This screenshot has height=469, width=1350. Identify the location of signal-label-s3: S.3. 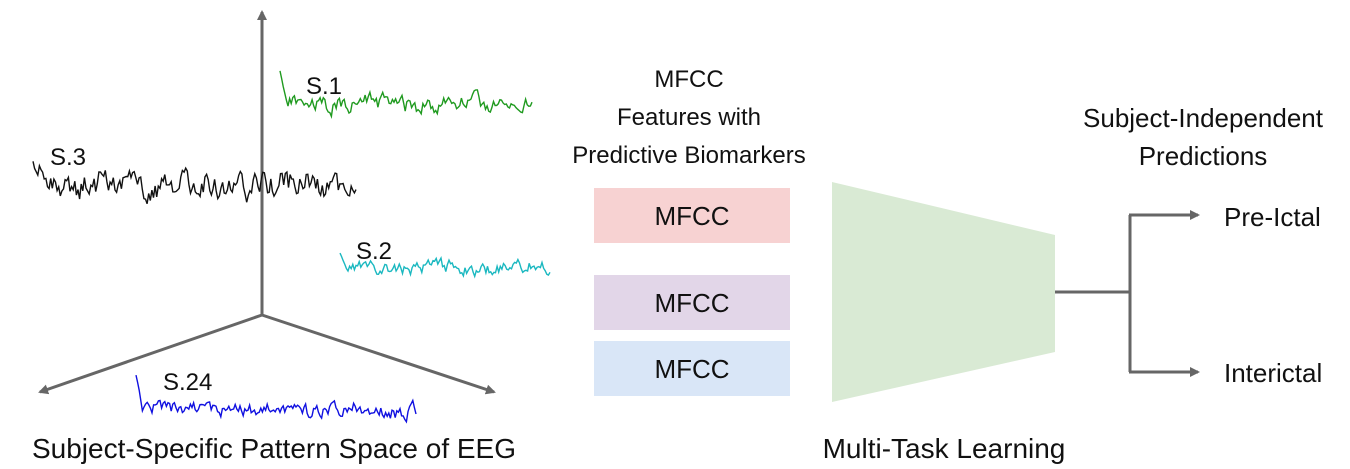
(68, 157).